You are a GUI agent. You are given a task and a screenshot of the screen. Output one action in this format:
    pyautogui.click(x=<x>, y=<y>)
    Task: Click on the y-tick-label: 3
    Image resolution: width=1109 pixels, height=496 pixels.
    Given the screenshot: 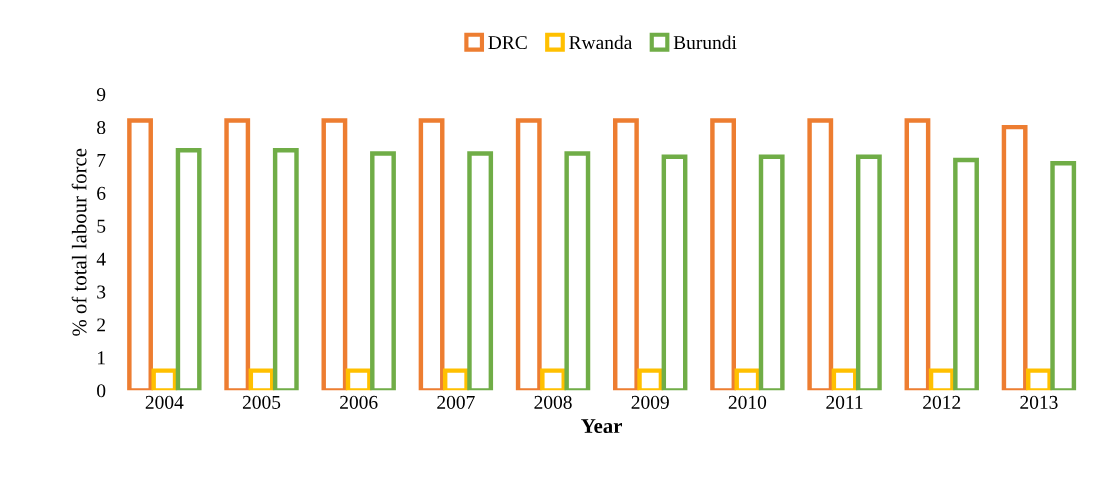 What is the action you would take?
    pyautogui.click(x=101, y=292)
    